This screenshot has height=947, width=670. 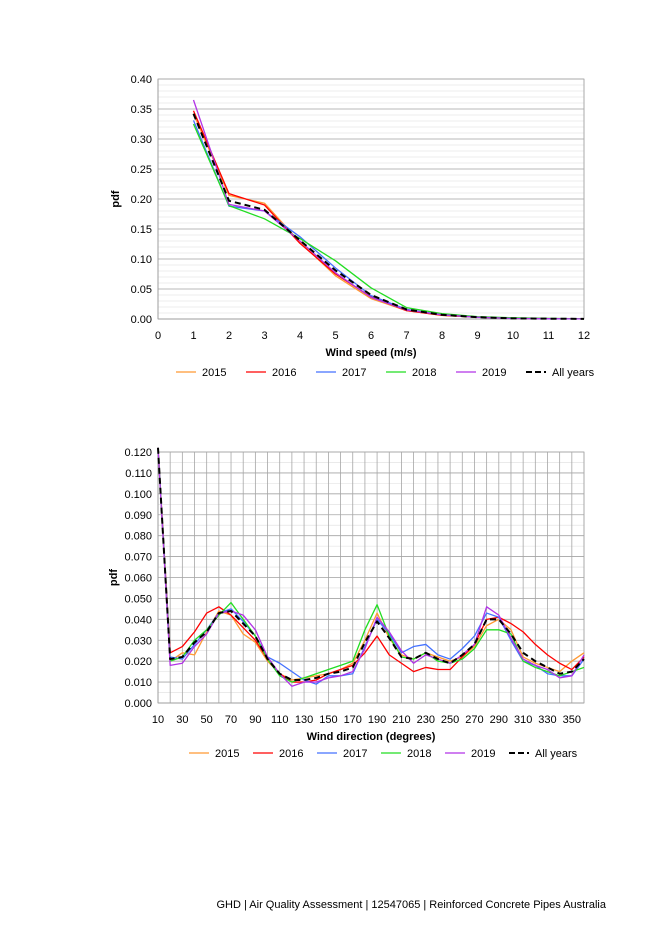 I want to click on speed-y-tick-label: 0.40, so click(x=141, y=80).